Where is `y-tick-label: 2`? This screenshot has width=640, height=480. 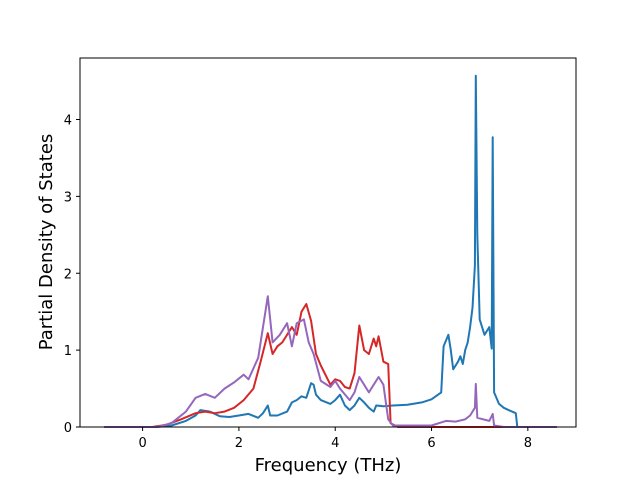 y-tick-label: 2 is located at coordinates (68, 274).